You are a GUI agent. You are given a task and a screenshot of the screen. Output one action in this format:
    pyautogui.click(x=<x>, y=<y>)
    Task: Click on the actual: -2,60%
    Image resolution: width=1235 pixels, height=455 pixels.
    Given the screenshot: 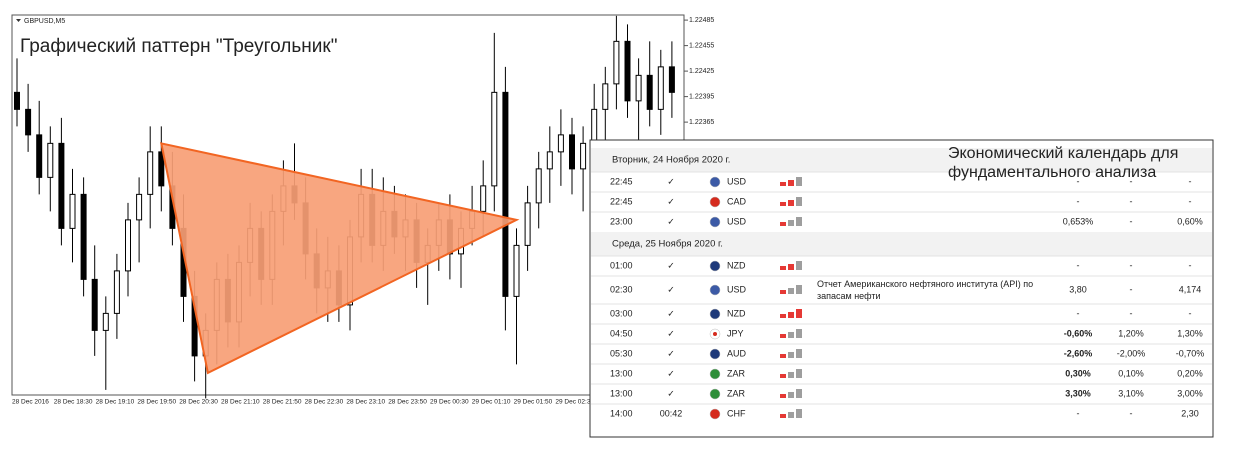 What is the action you would take?
    pyautogui.click(x=1078, y=353)
    